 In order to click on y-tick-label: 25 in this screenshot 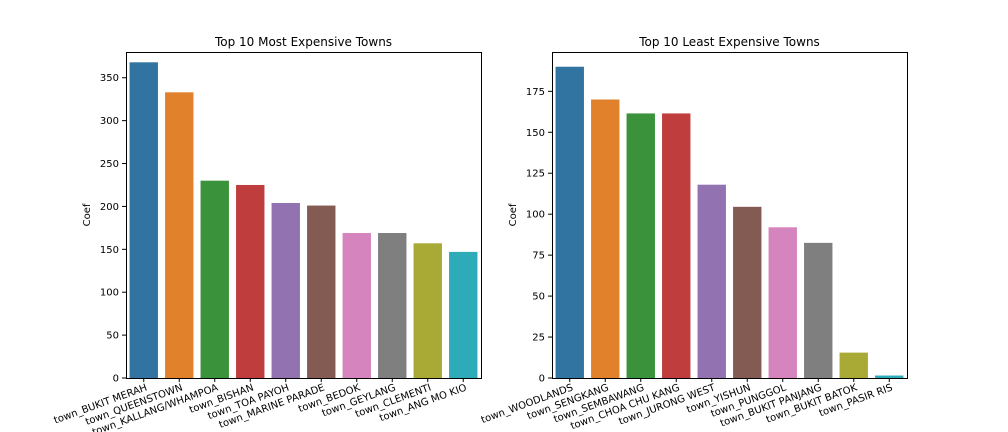, I will do `click(538, 338)`.